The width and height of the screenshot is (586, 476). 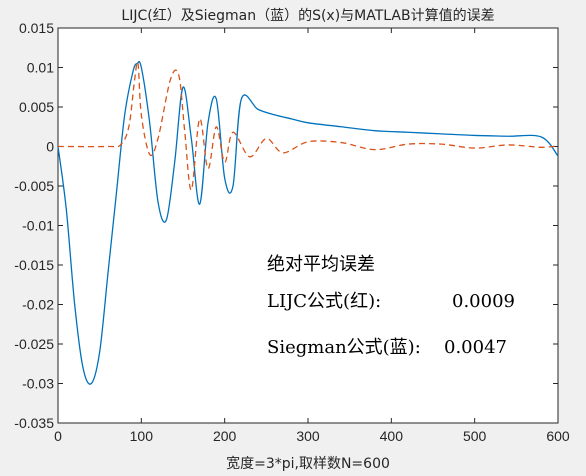 What do you see at coordinates (475, 347) in the screenshot?
I see `annotation-siegman-value: 0.0047` at bounding box center [475, 347].